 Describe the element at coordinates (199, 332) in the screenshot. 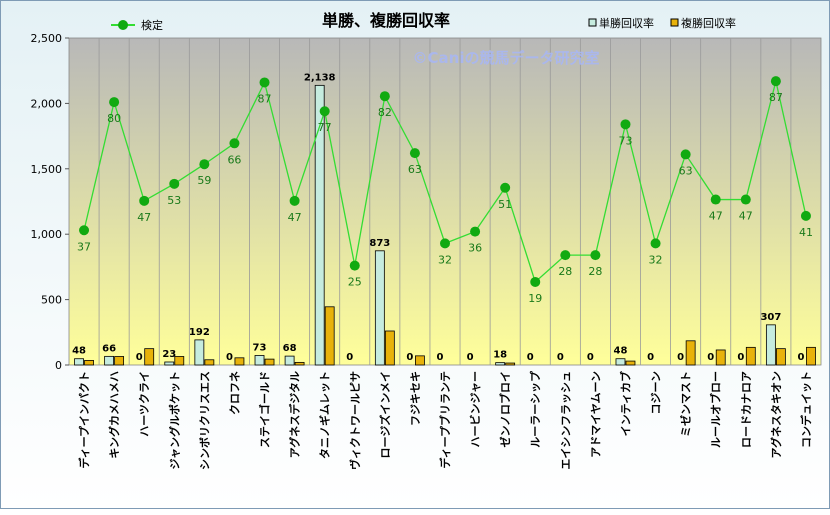

I see `win-bar-label: 192` at that location.